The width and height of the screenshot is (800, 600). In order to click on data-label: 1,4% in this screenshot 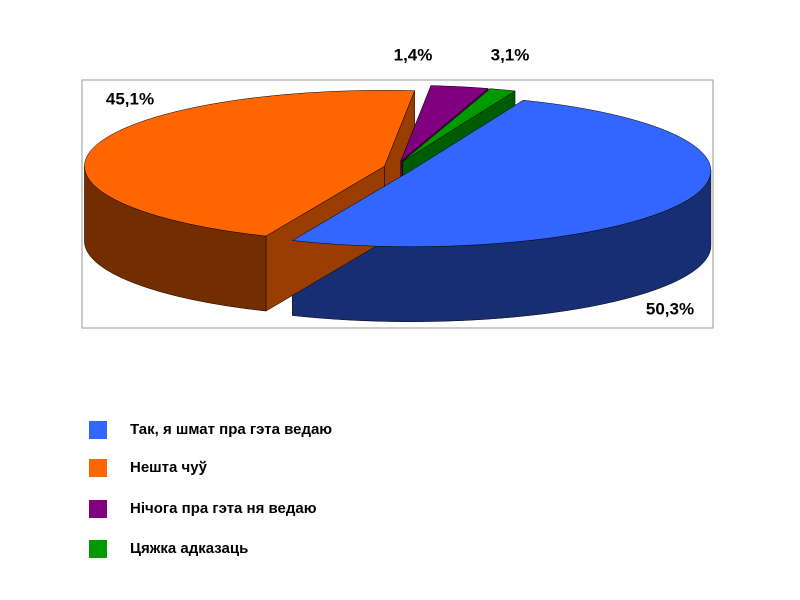, I will do `click(413, 54)`.